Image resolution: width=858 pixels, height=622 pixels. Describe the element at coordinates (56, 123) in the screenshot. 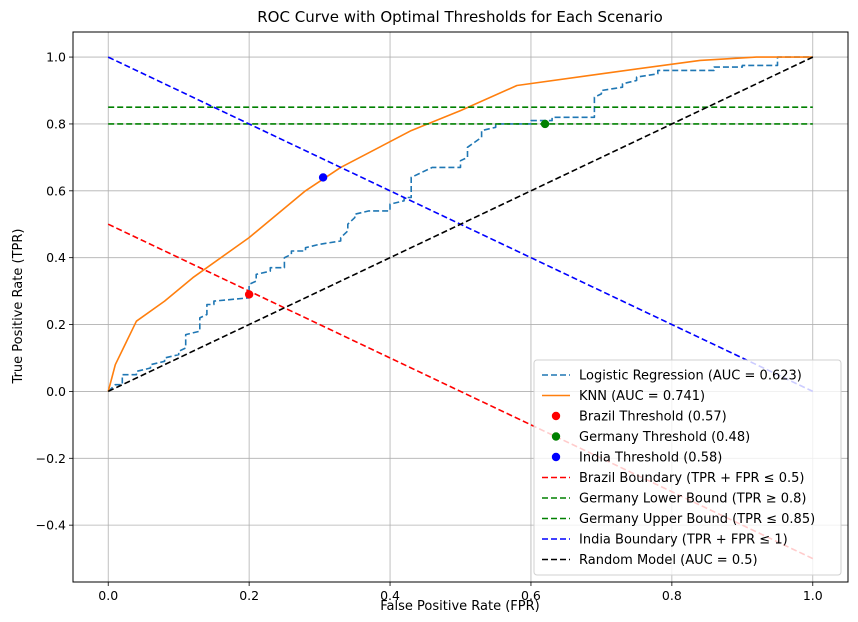

I see `y-tick-label: 0.8` at that location.